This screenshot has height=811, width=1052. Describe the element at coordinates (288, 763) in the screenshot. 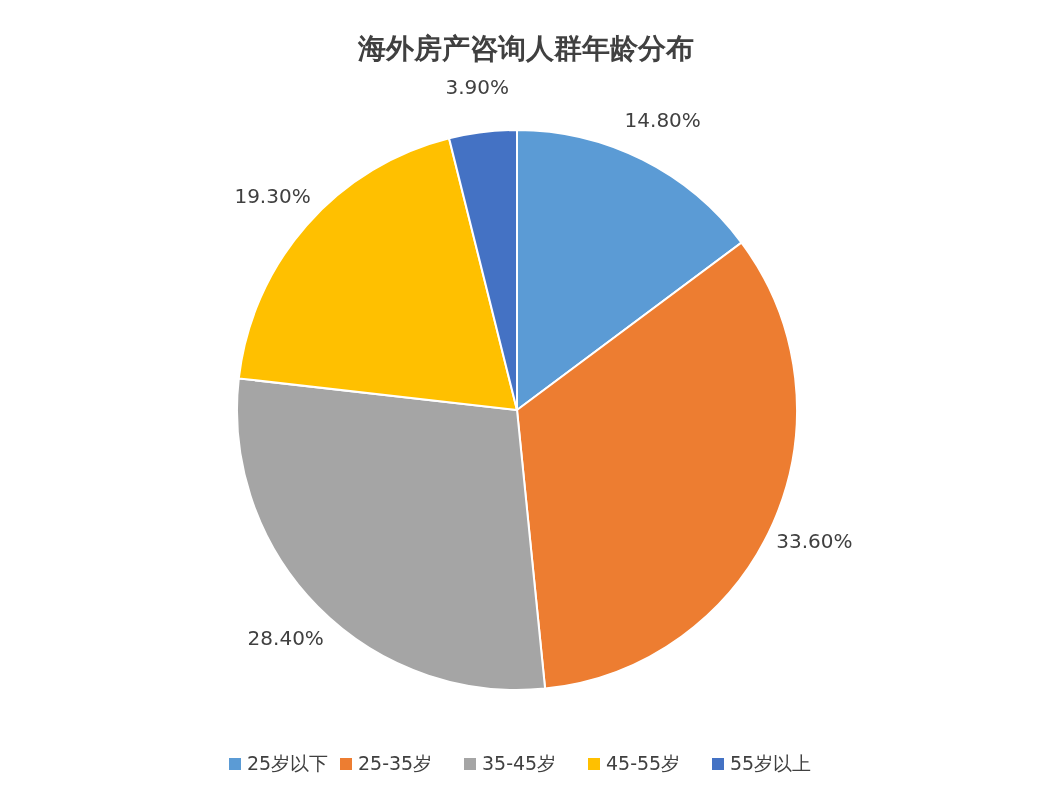

I see `legend-label: 25岁以下` at that location.